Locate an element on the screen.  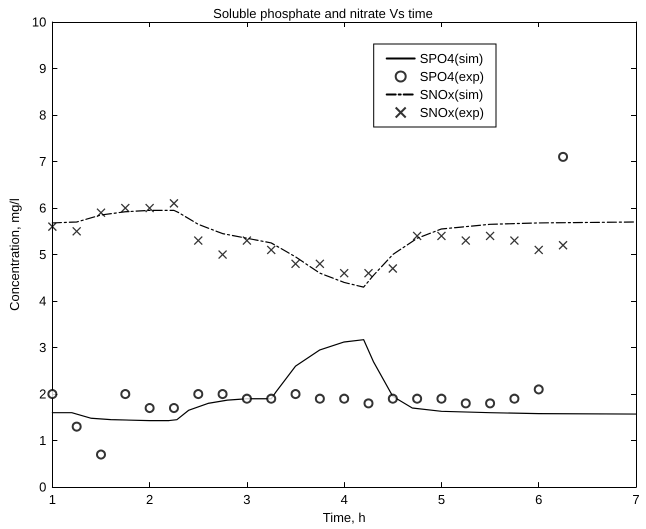
x-tick-label: 5 is located at coordinates (442, 500).